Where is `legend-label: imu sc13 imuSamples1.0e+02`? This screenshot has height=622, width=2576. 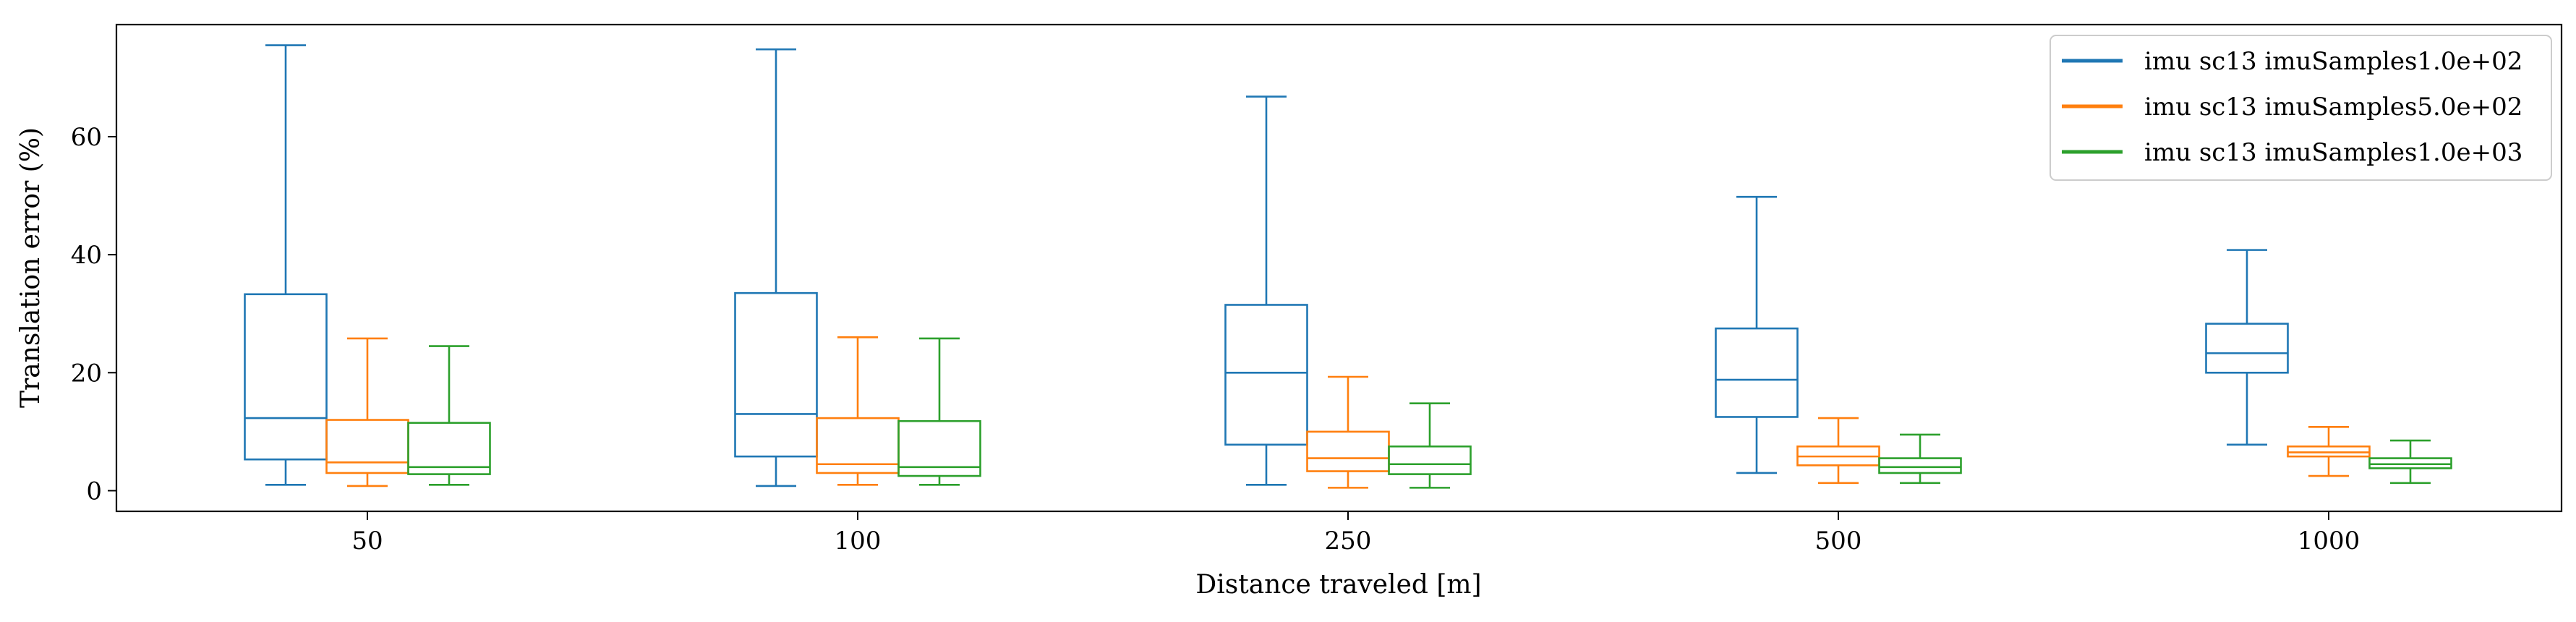 legend-label: imu sc13 imuSamples1.0e+02 is located at coordinates (2333, 61).